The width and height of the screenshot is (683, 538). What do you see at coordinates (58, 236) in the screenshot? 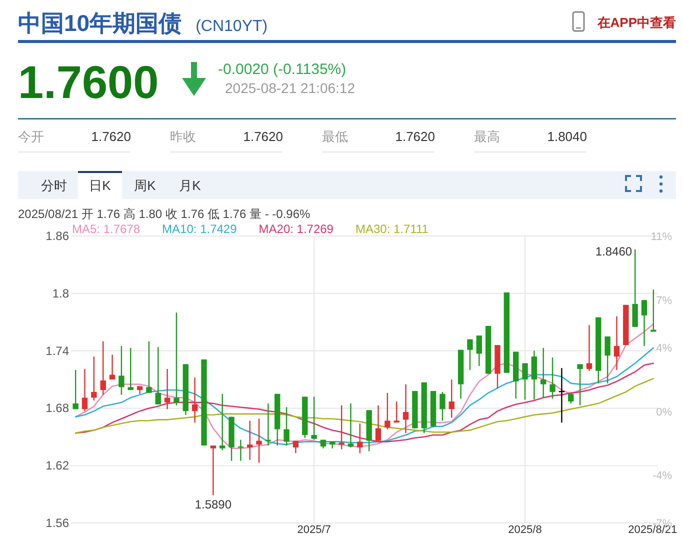
I see `y-tick-label: 1.86` at bounding box center [58, 236].